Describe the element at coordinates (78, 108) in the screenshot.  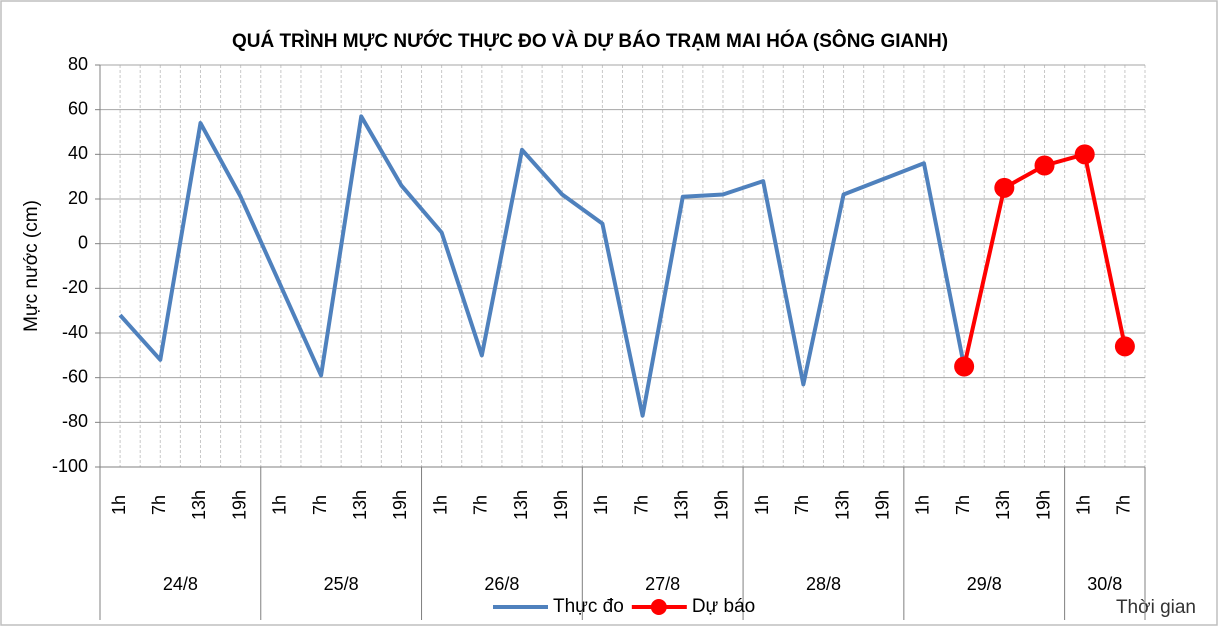
I see `y-tick-label: 60` at that location.